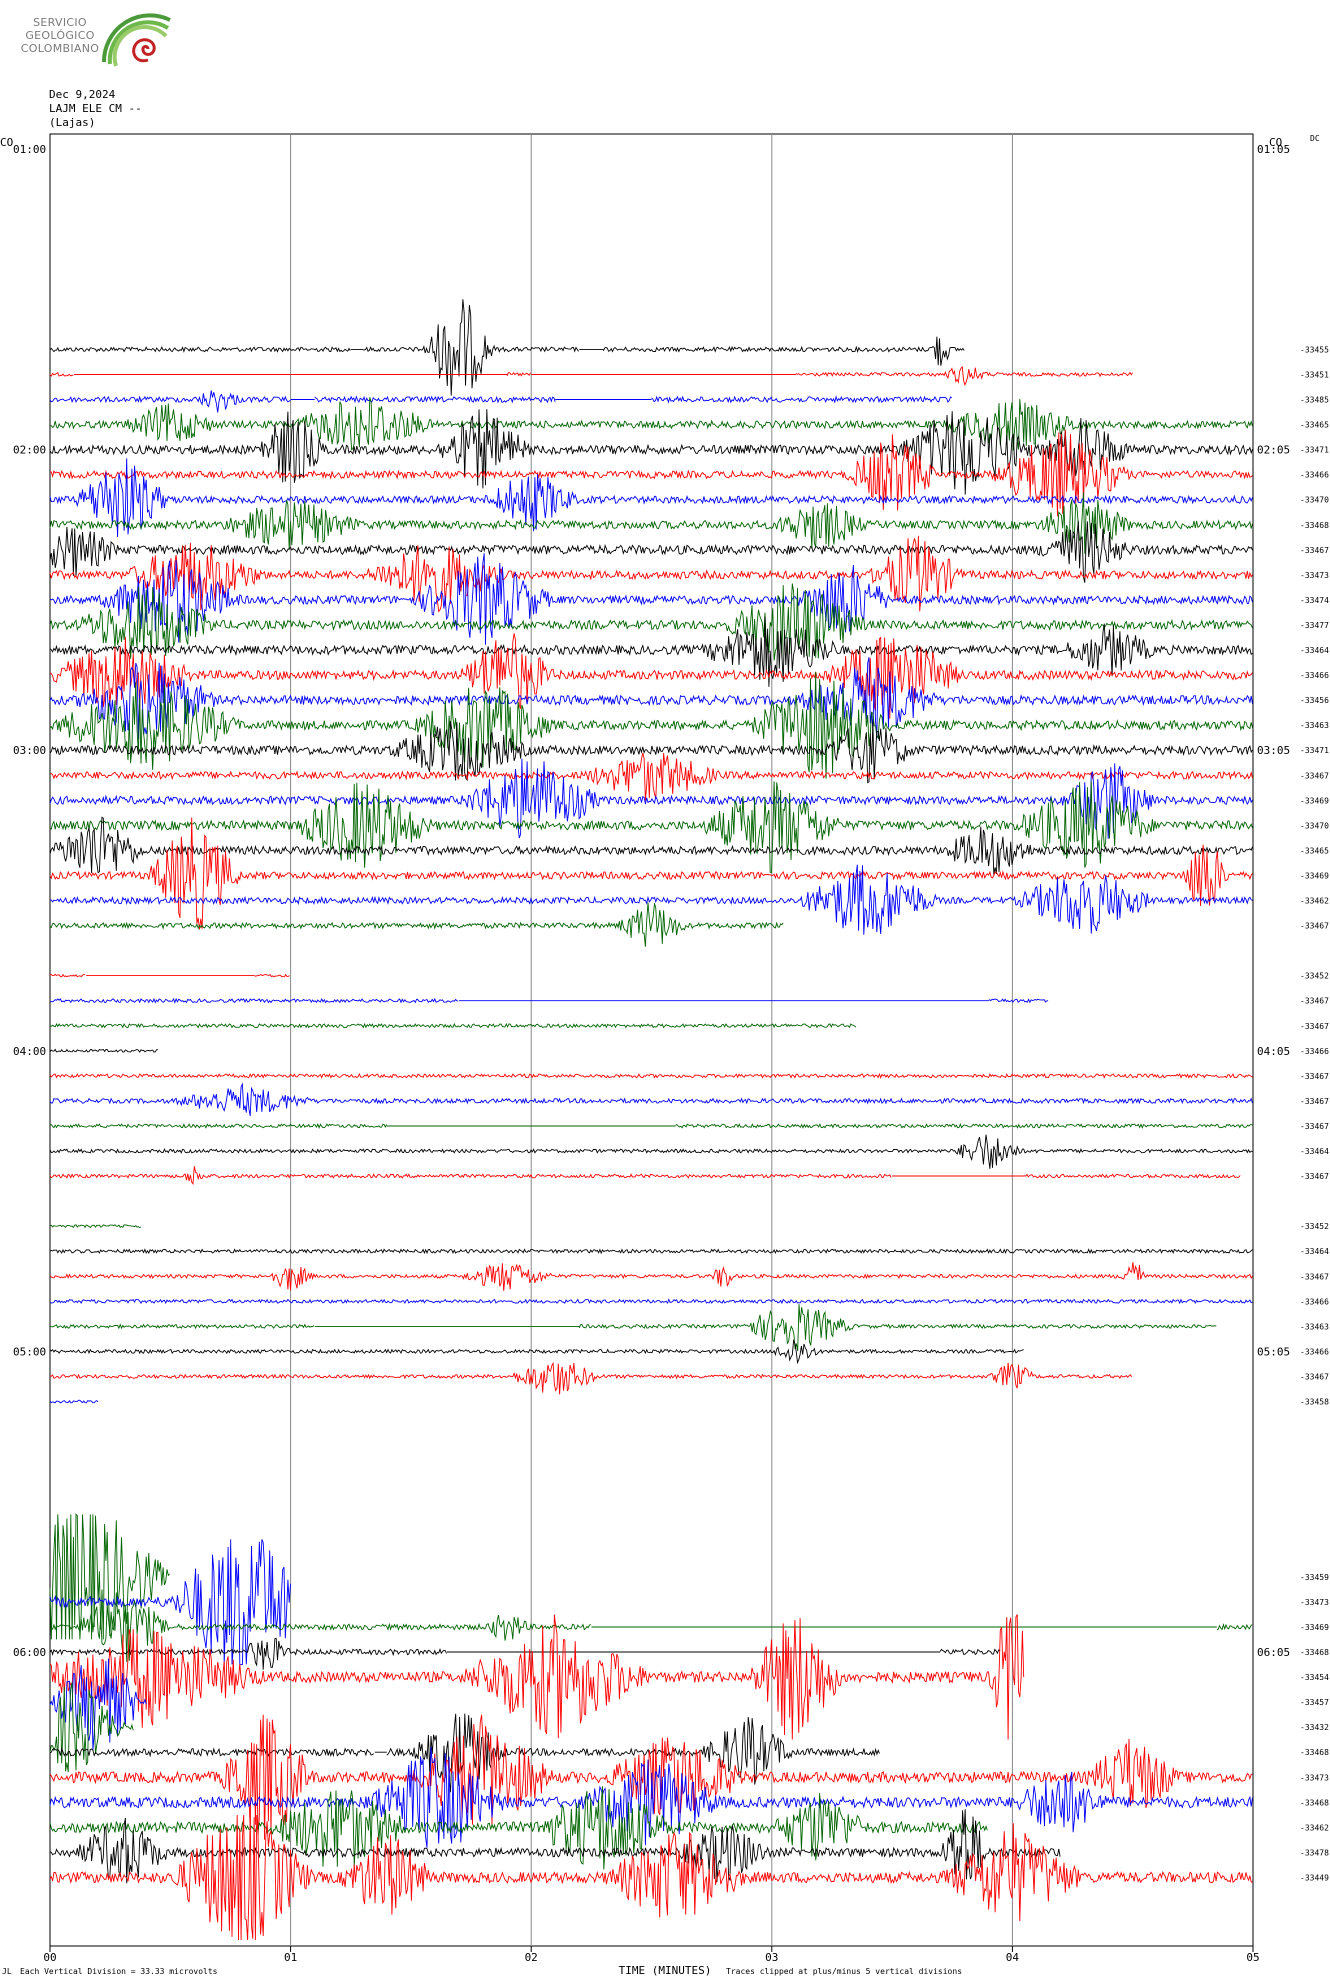 The image size is (1330, 1978). What do you see at coordinates (29, 1351) in the screenshot?
I see `left-time-label: 05:00` at bounding box center [29, 1351].